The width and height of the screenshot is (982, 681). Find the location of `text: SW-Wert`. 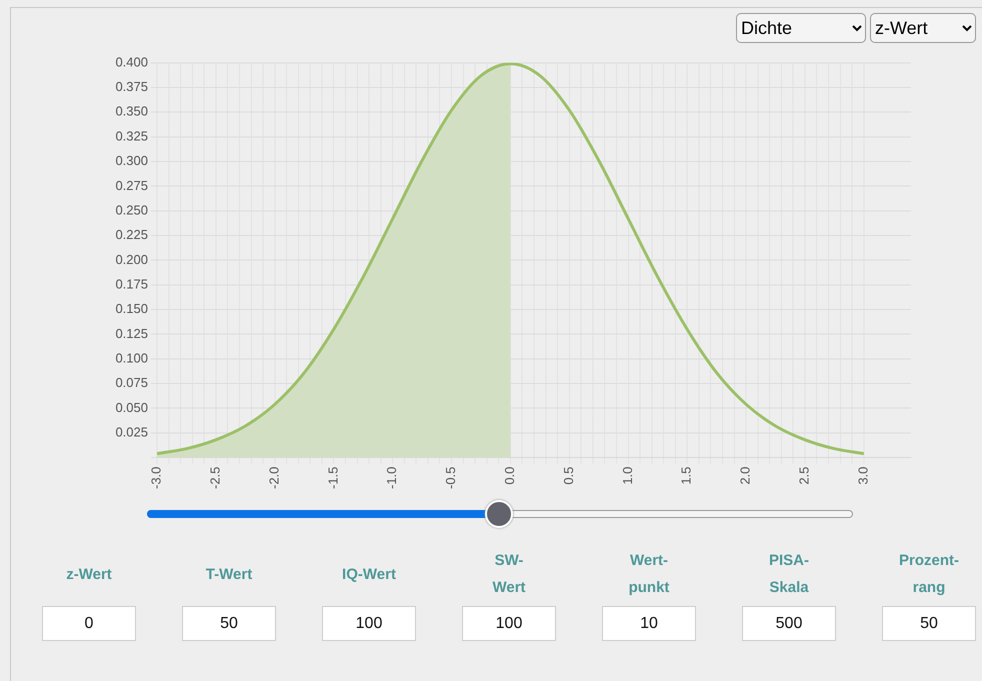

text: SW-Wert is located at coordinates (509, 574).